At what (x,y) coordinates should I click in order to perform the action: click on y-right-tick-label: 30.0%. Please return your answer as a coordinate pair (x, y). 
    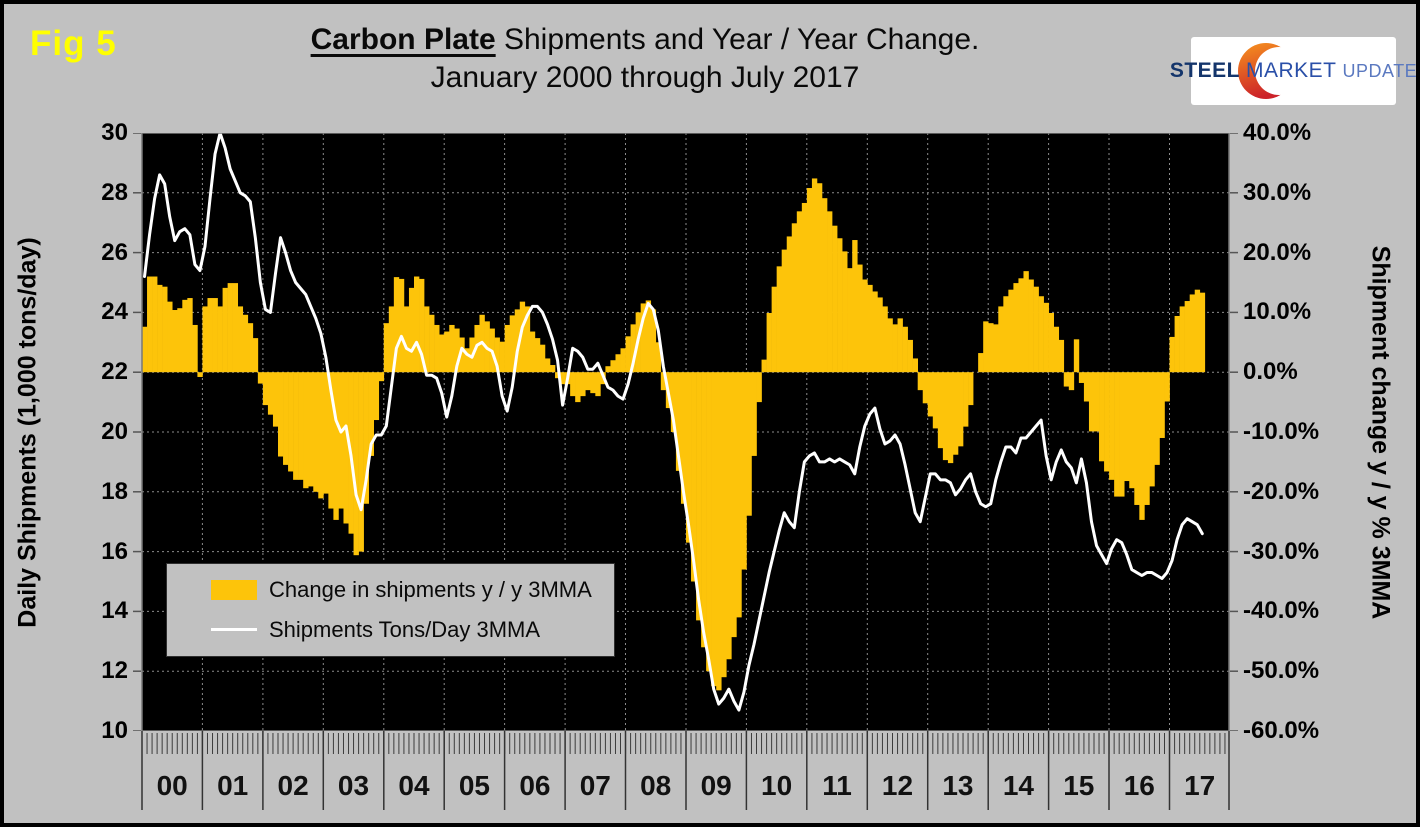
    Looking at the image, I should click on (1277, 192).